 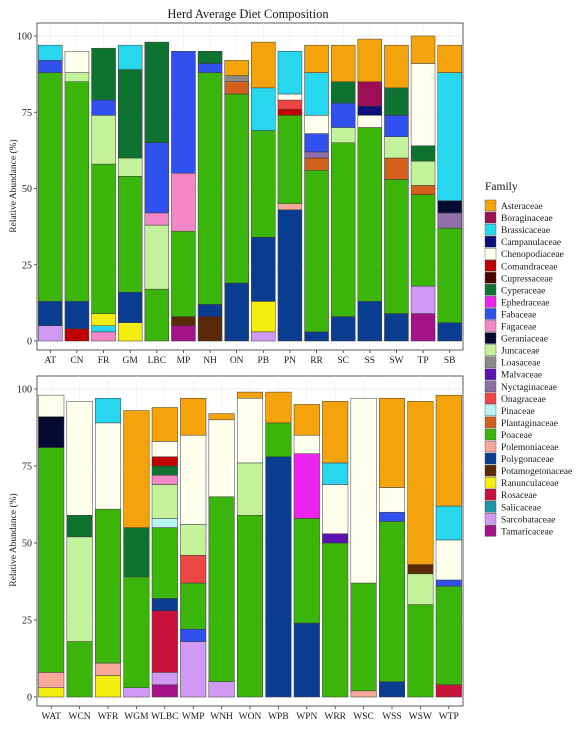 I want to click on legend-item-brassicaceae: Brassicaceae, so click(x=517, y=229).